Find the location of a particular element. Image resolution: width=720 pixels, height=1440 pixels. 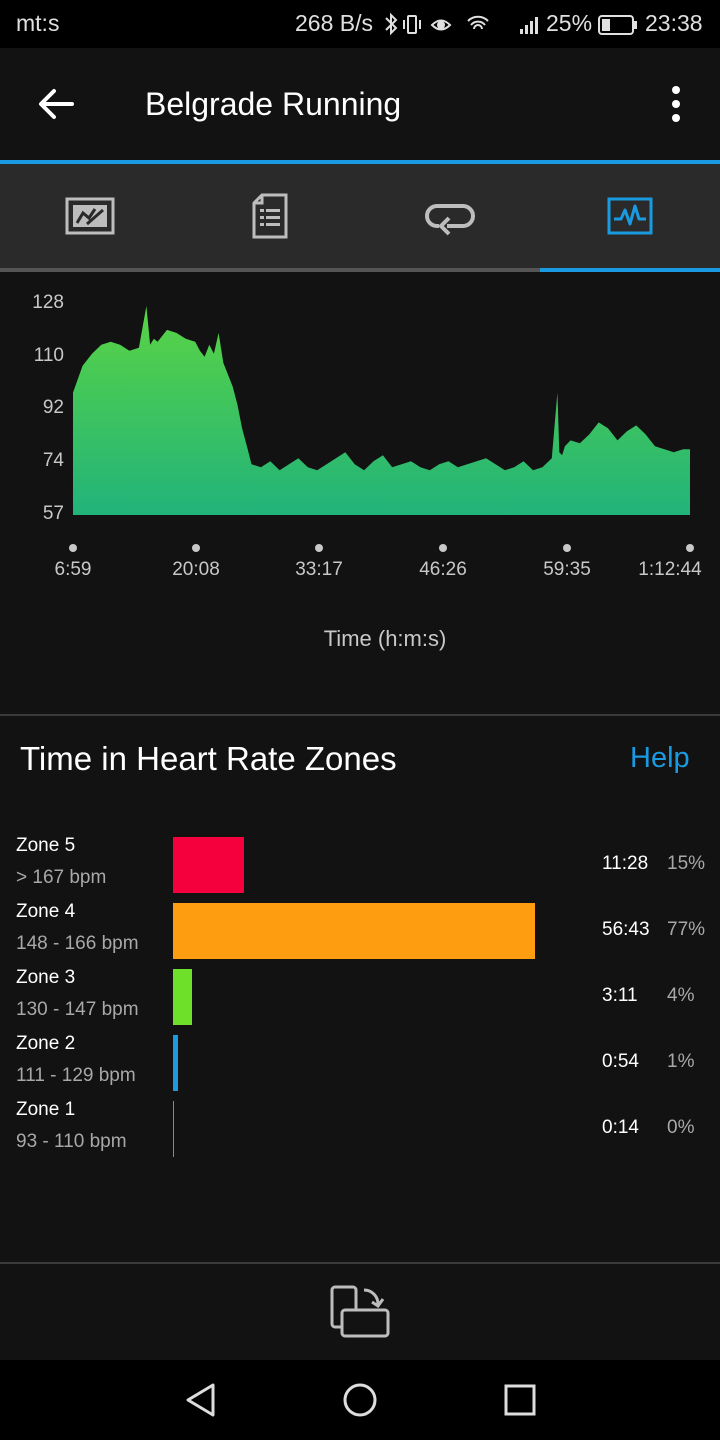

bluetooth-icon is located at coordinates (391, 24).